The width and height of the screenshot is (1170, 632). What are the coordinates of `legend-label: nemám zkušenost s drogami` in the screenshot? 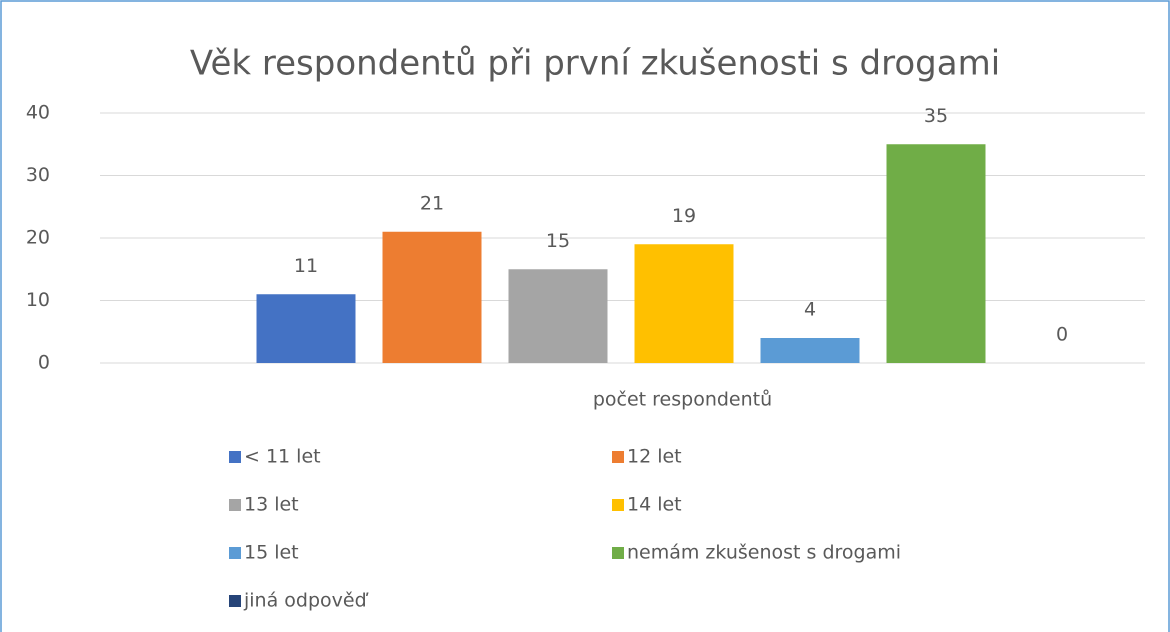 It's located at (764, 553).